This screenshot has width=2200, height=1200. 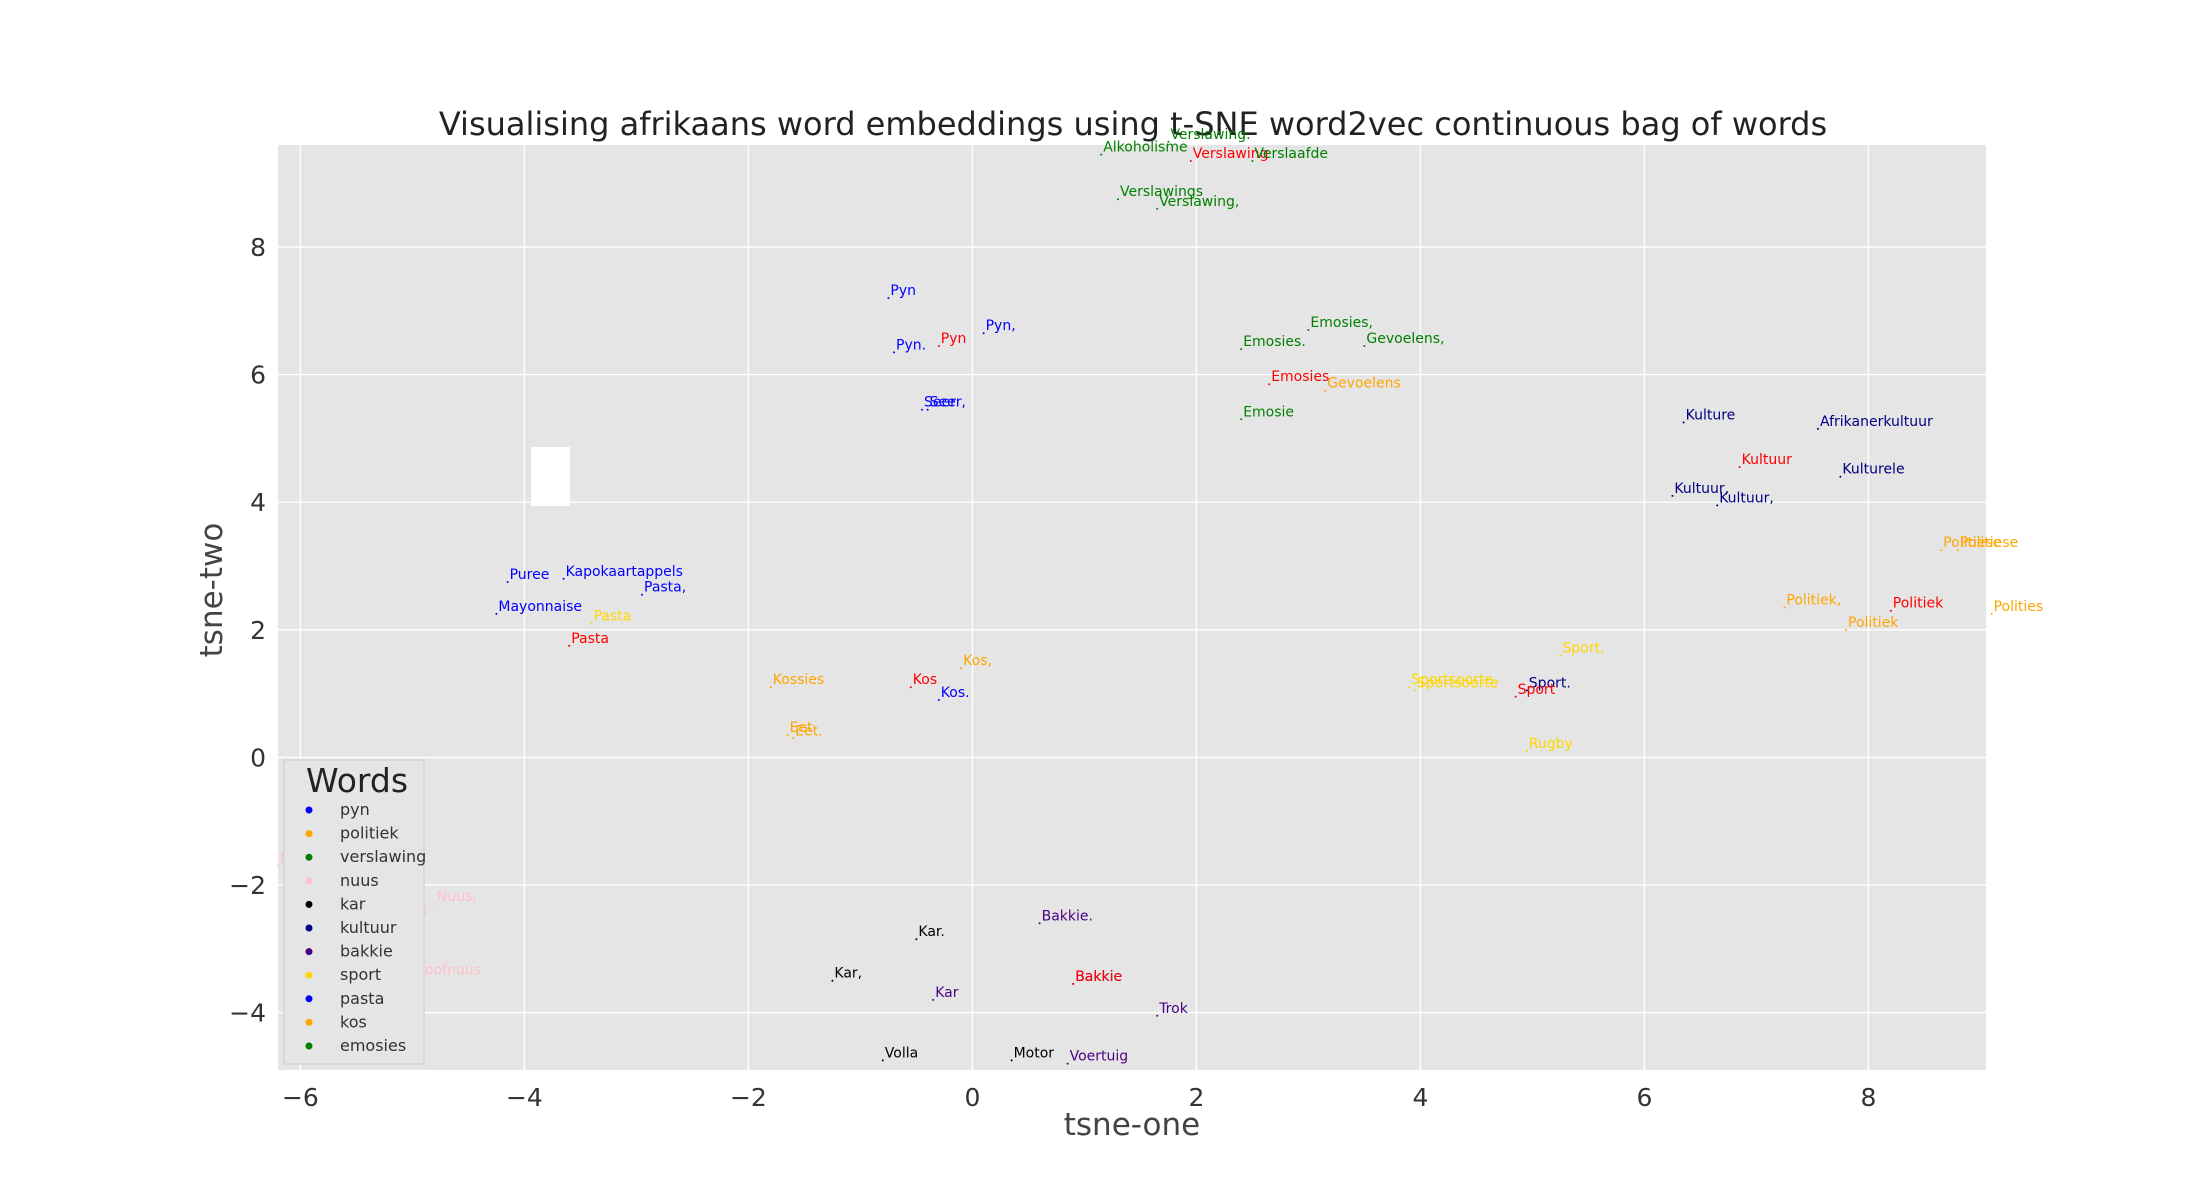 I want to click on point-label: Bakkie., so click(x=1067, y=916).